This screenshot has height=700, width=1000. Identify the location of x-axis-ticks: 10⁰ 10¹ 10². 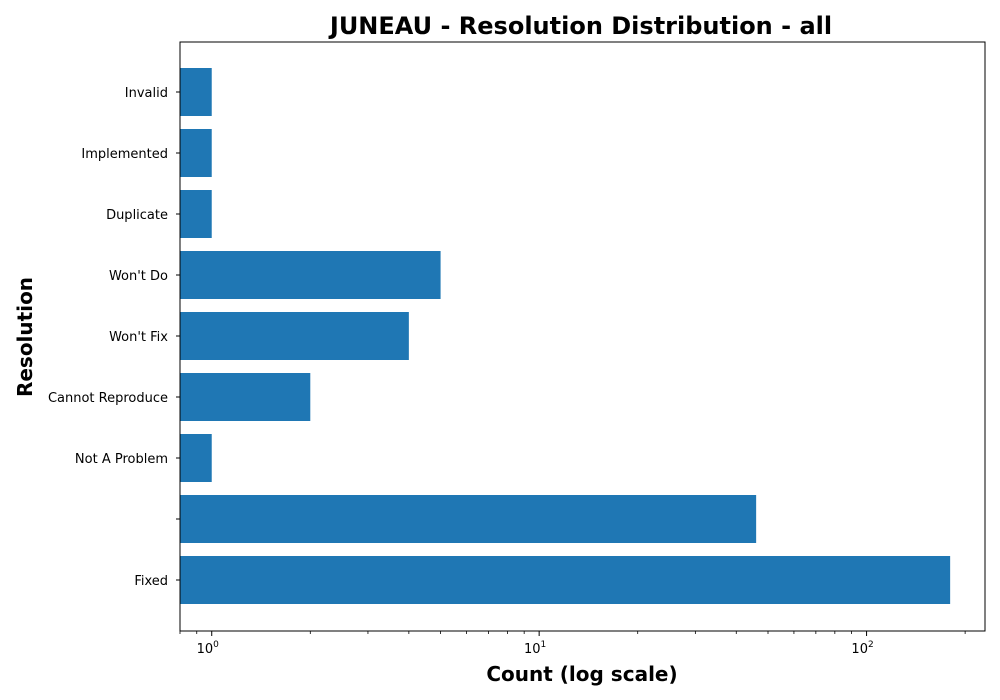
(572, 644).